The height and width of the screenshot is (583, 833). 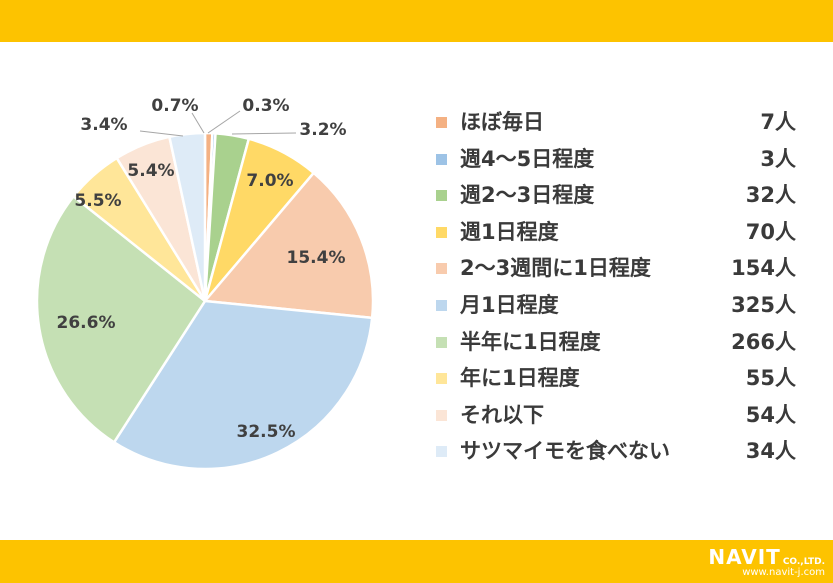 What do you see at coordinates (626, 305) in the screenshot?
I see `legend-item: 月1日程度 325人` at bounding box center [626, 305].